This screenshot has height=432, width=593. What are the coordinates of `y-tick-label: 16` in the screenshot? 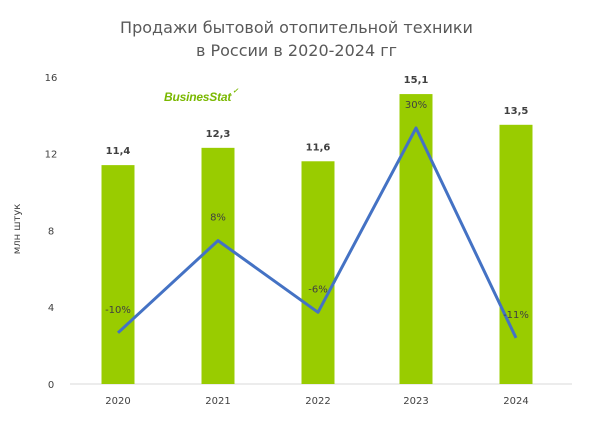 It's located at (51, 78).